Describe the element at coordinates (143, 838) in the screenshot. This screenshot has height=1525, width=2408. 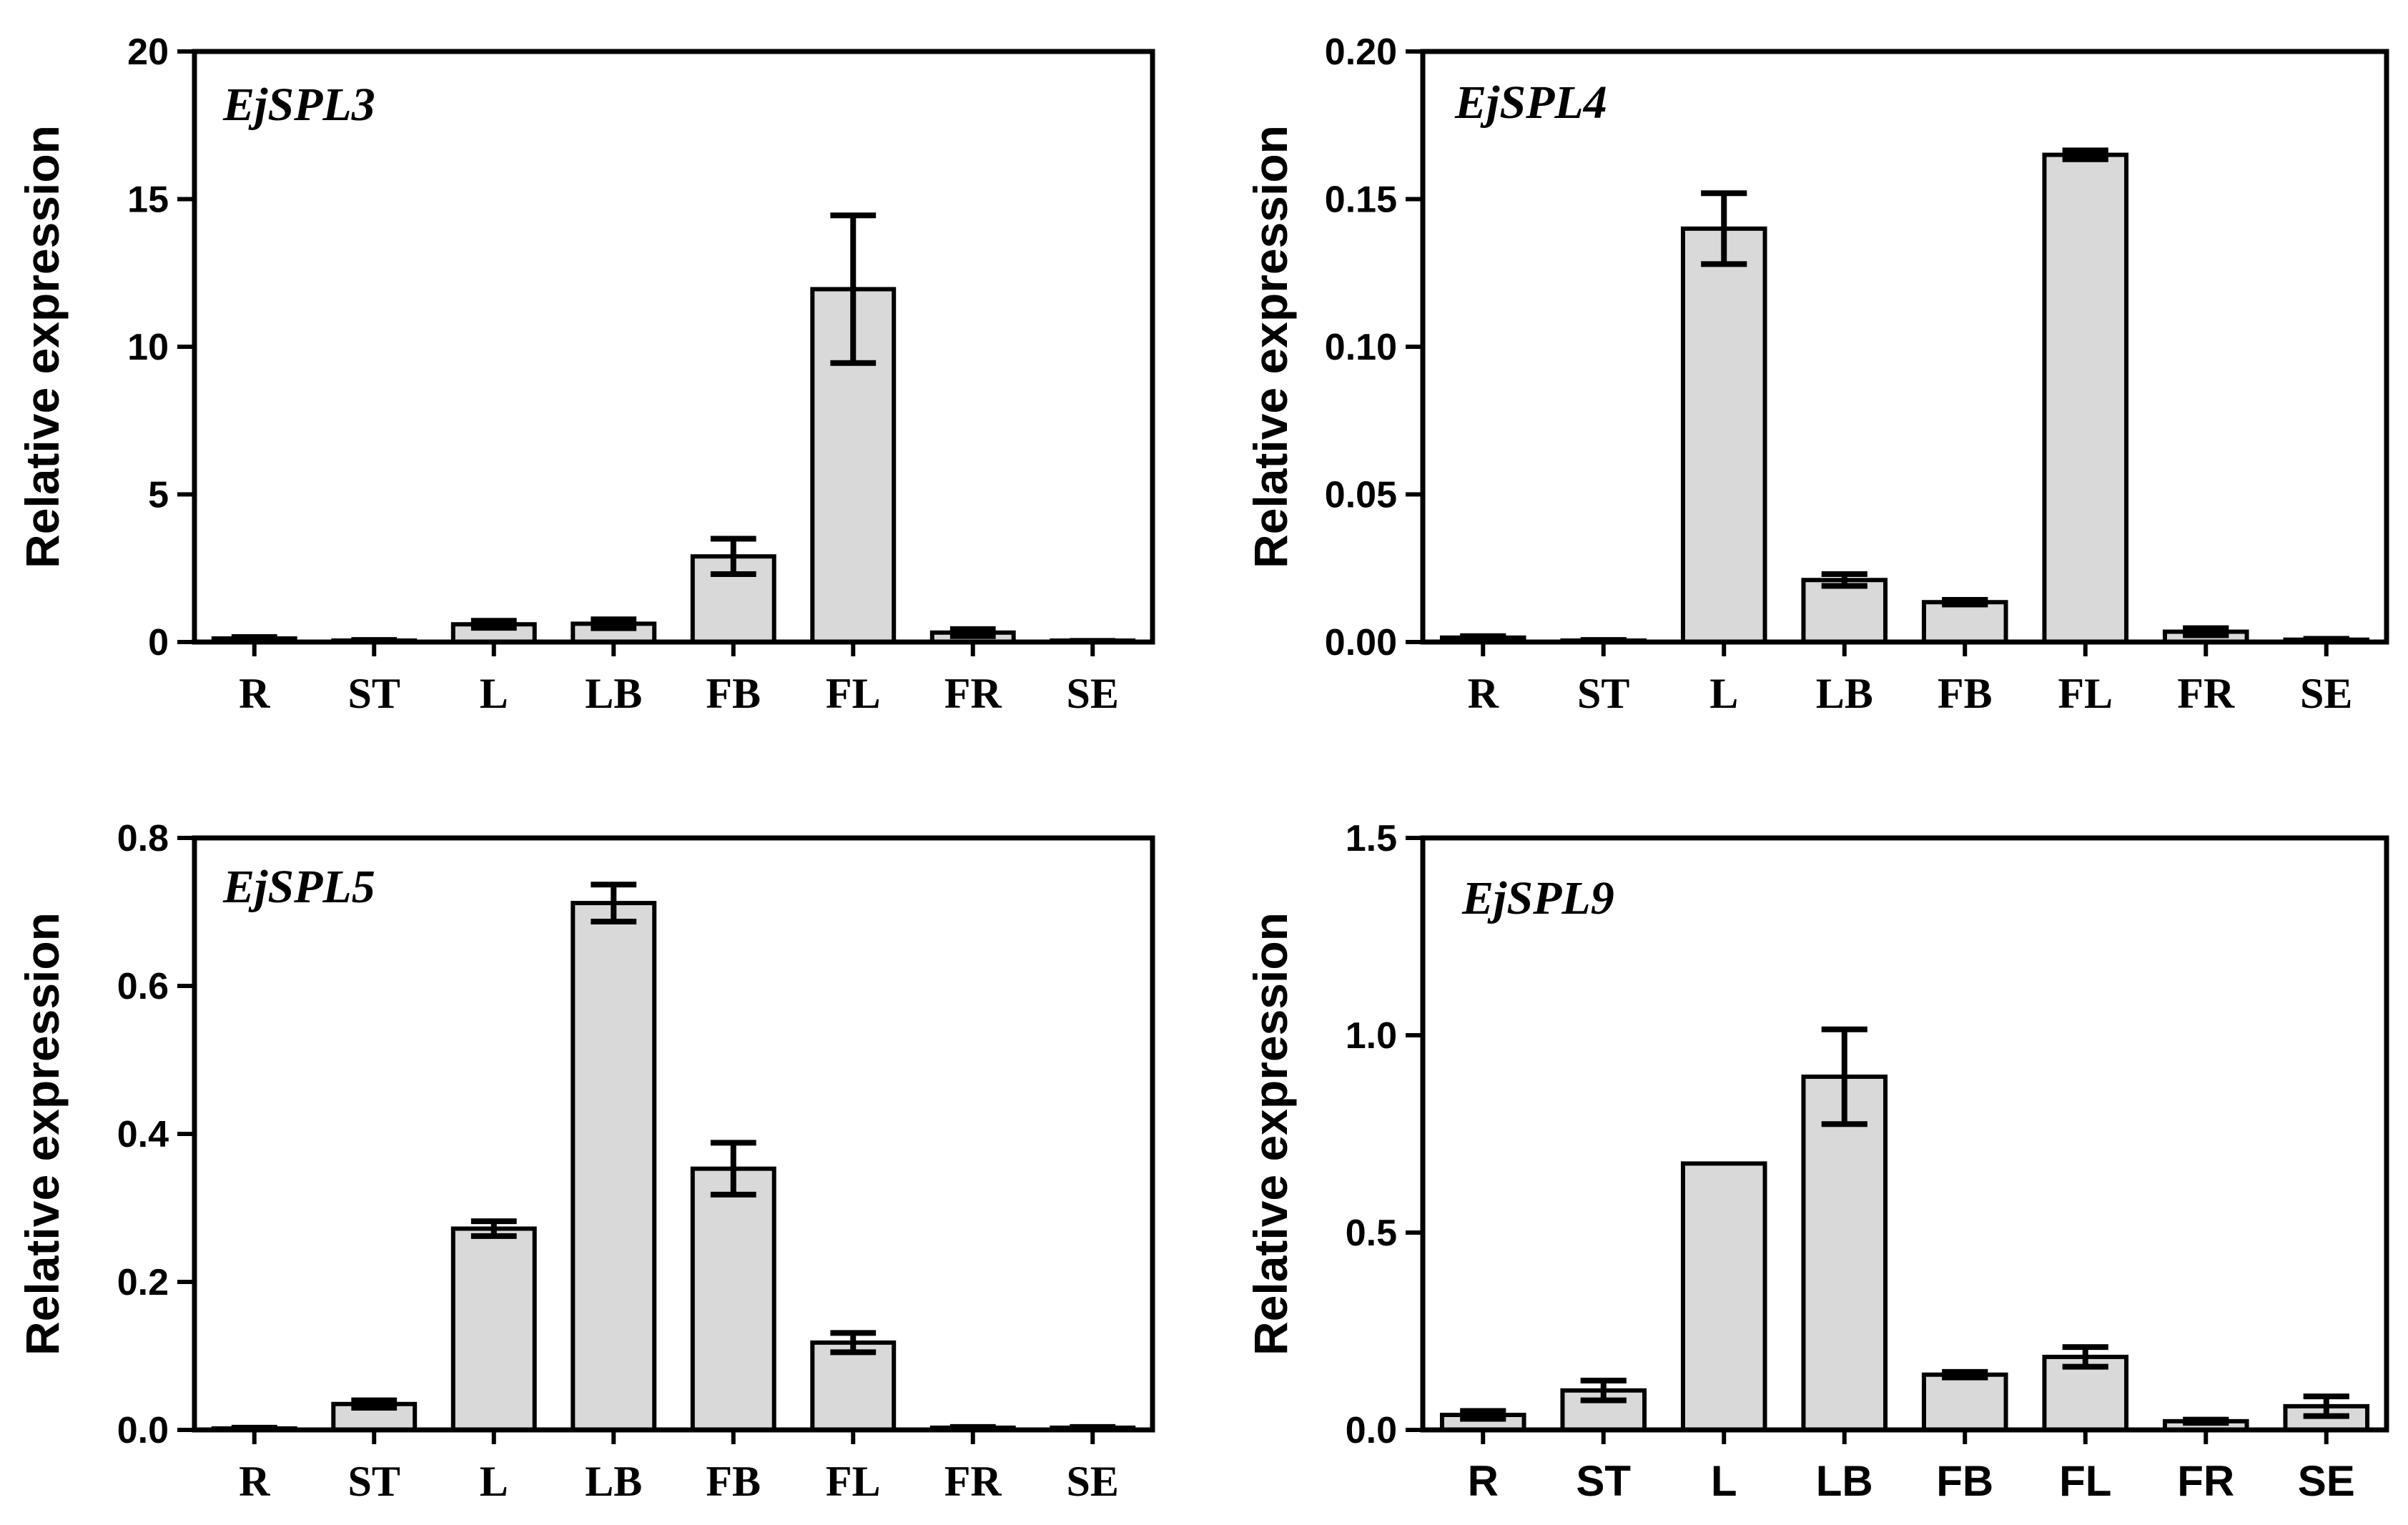
I see `y-tick-label: 0.8` at that location.